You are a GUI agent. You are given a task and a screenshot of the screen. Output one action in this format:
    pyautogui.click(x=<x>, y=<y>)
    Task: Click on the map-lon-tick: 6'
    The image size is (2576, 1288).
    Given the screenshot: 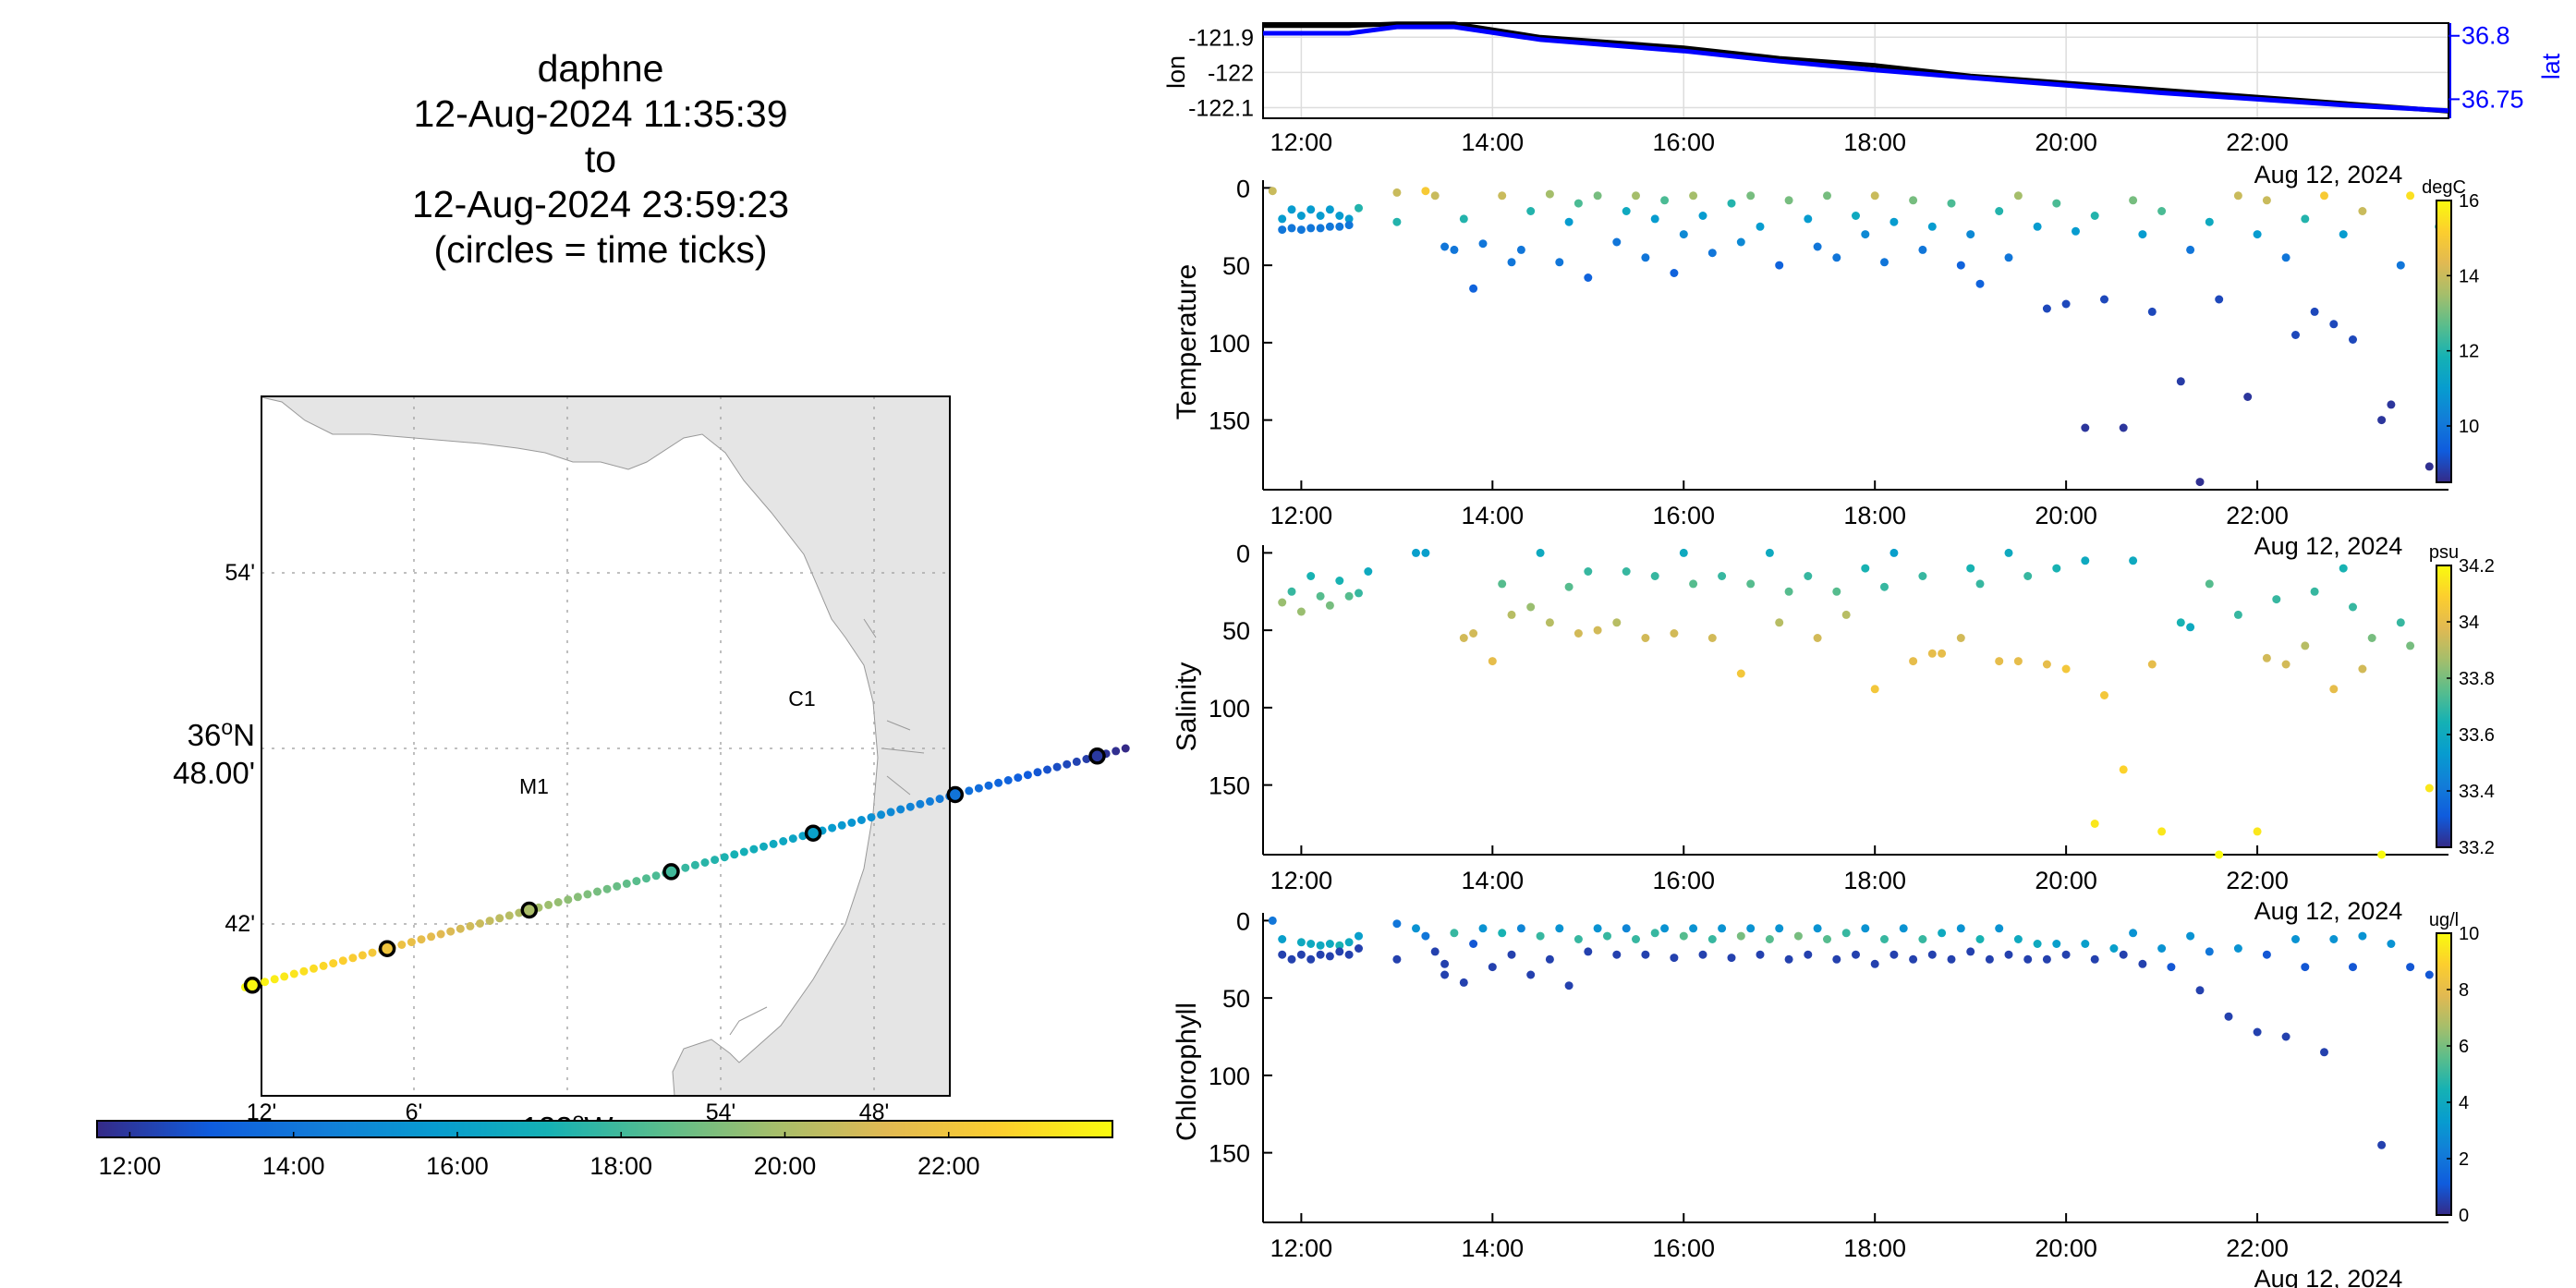 What is the action you would take?
    pyautogui.click(x=414, y=1112)
    